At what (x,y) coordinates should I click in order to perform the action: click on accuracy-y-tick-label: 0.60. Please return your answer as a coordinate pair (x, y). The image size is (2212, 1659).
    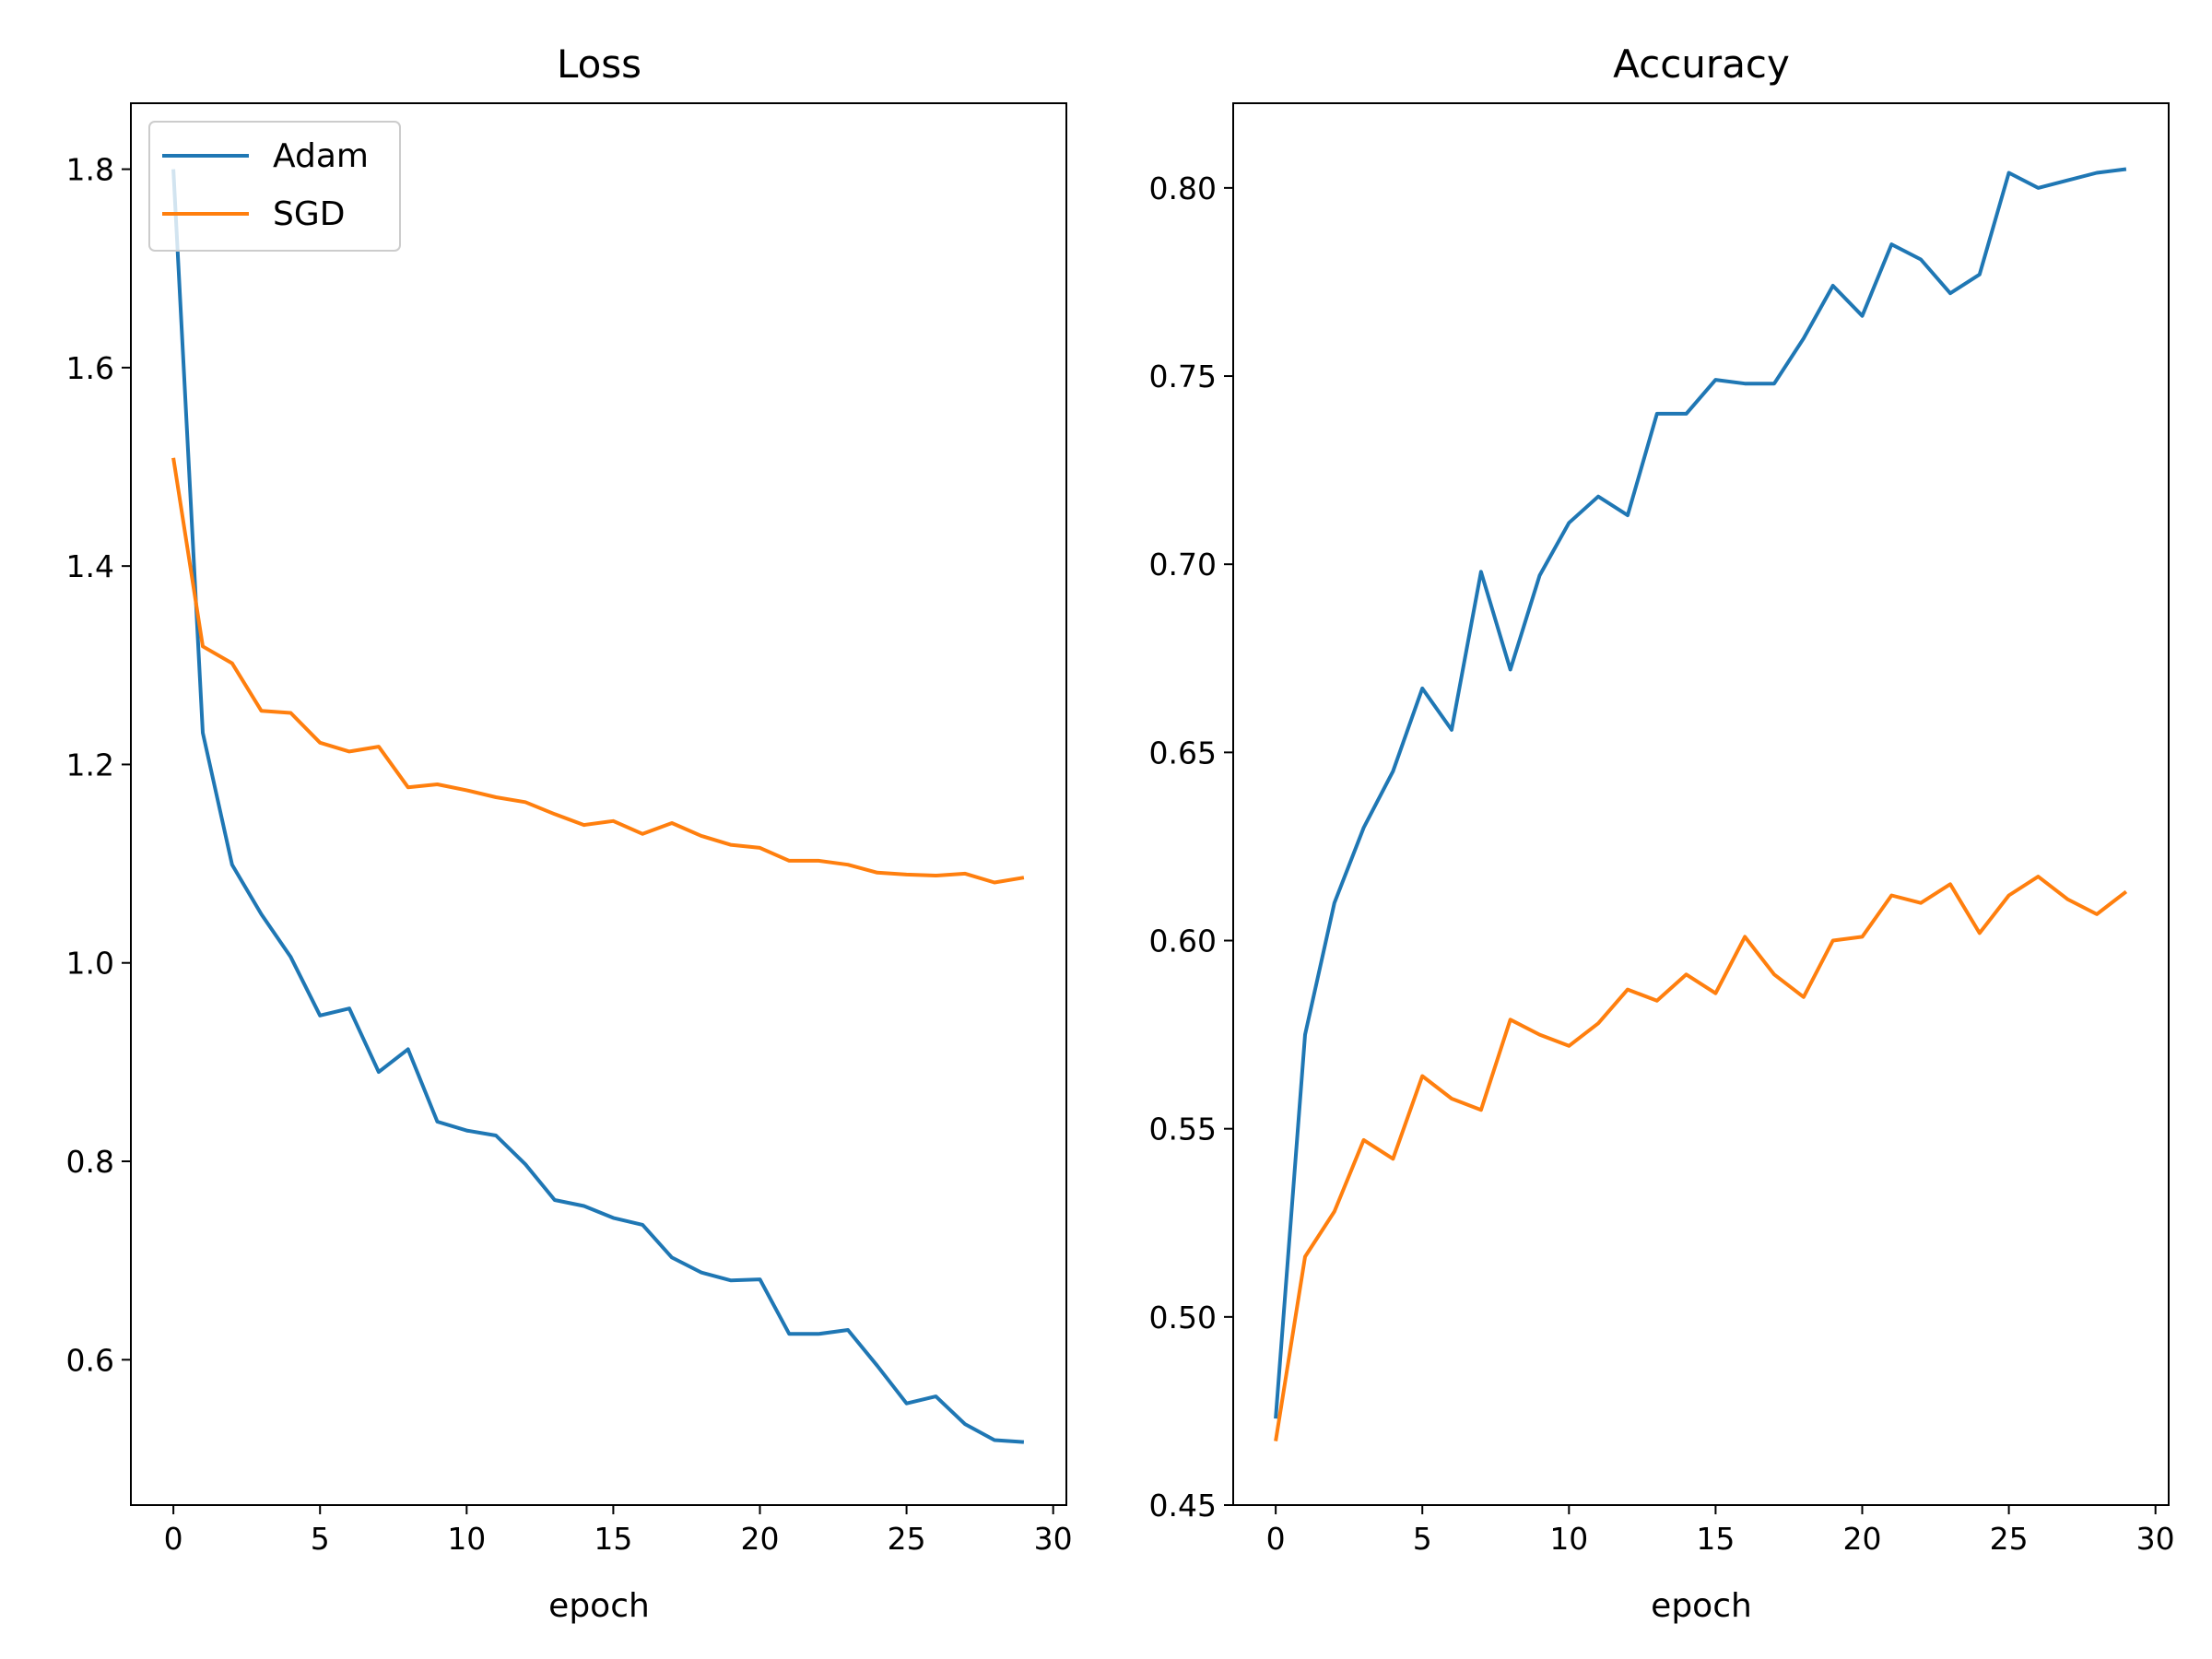
    Looking at the image, I should click on (1183, 941).